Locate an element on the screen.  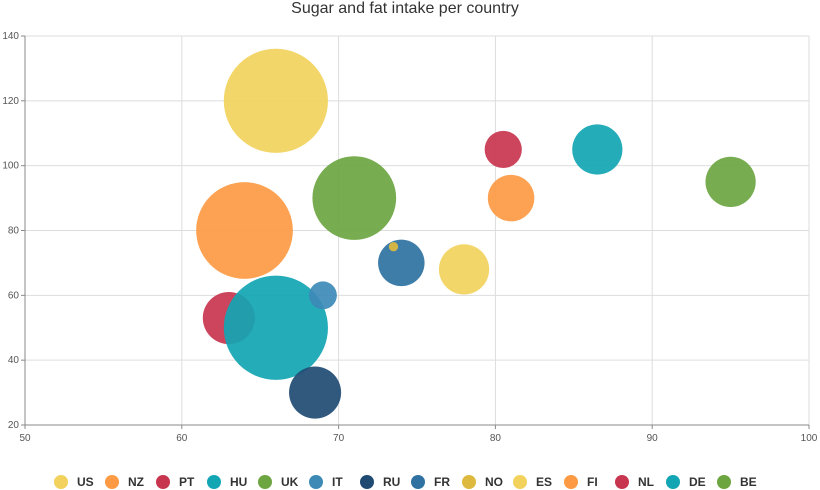
legend-item-us: US is located at coordinates (74, 482).